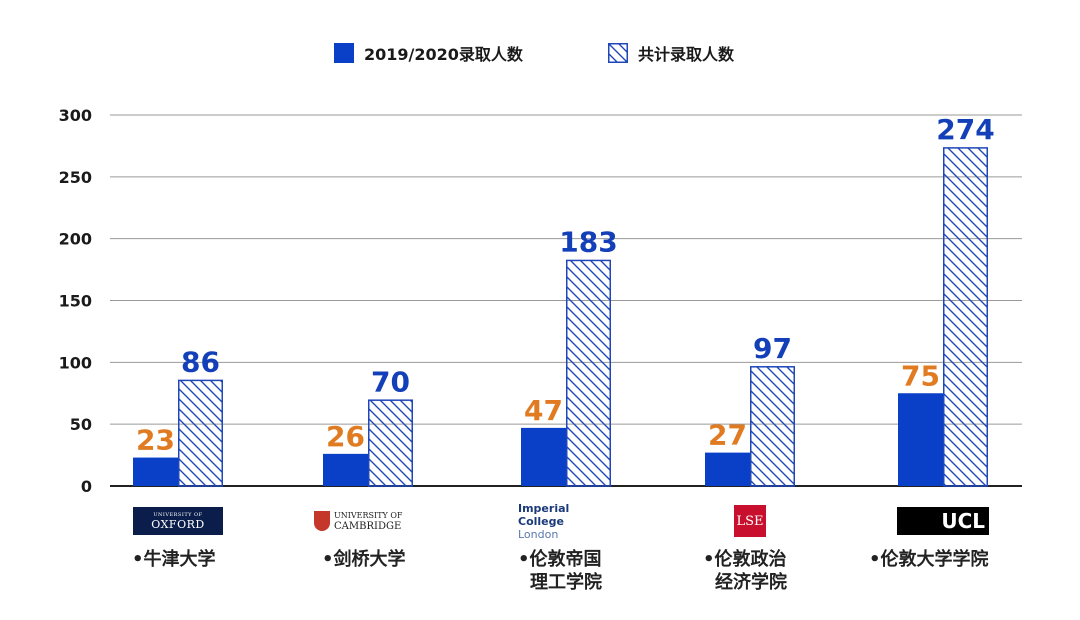 This screenshot has width=1080, height=620. What do you see at coordinates (772, 348) in the screenshot?
I see `data-label-total: 97` at bounding box center [772, 348].